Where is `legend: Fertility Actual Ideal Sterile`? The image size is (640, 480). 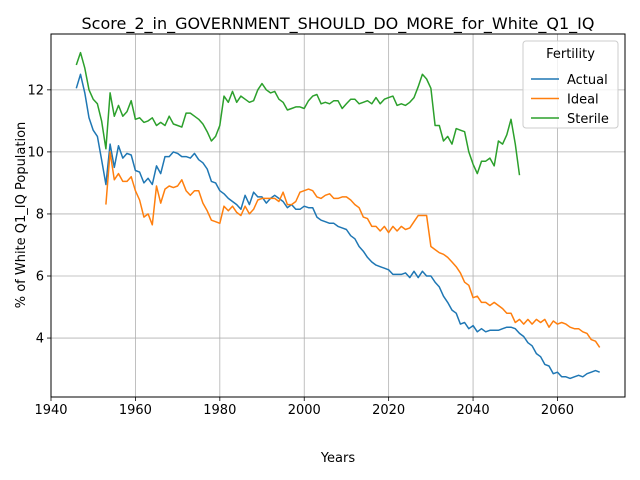 legend: Fertility Actual Ideal Sterile is located at coordinates (570, 84).